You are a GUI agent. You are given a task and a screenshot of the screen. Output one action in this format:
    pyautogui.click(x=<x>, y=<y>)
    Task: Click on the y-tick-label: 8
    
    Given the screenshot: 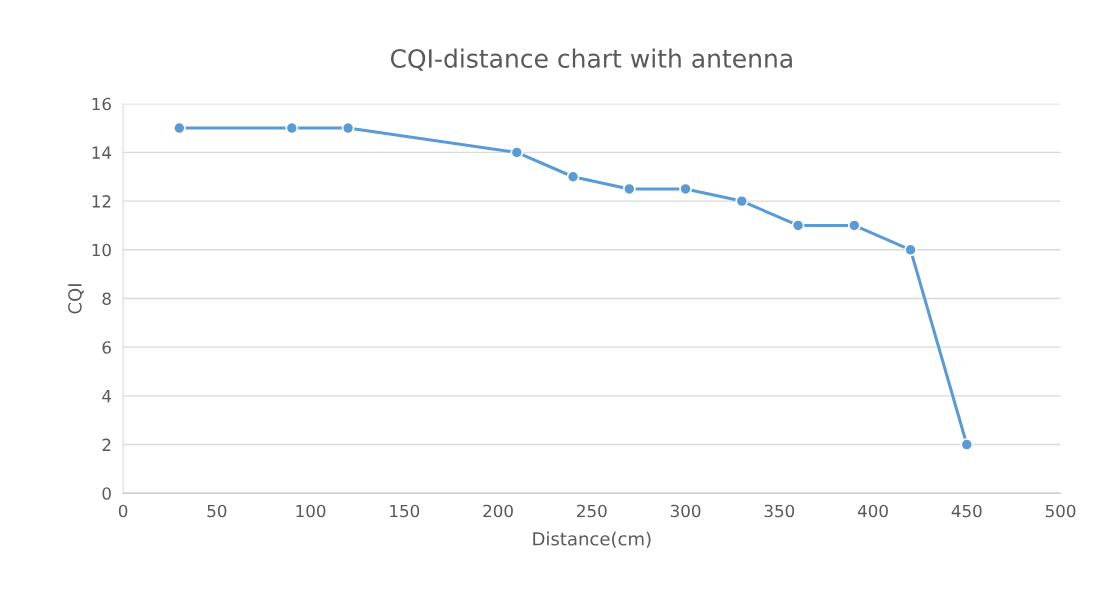 What is the action you would take?
    pyautogui.click(x=106, y=299)
    